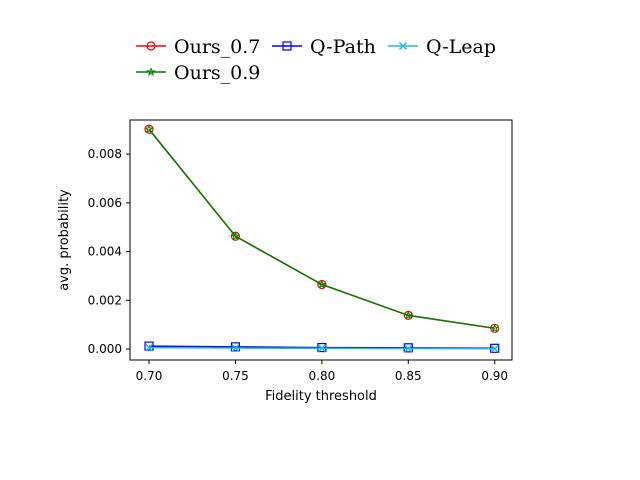 Image resolution: width=640 pixels, height=480 pixels. Describe the element at coordinates (149, 376) in the screenshot. I see `x-tick-label: 0.70` at that location.